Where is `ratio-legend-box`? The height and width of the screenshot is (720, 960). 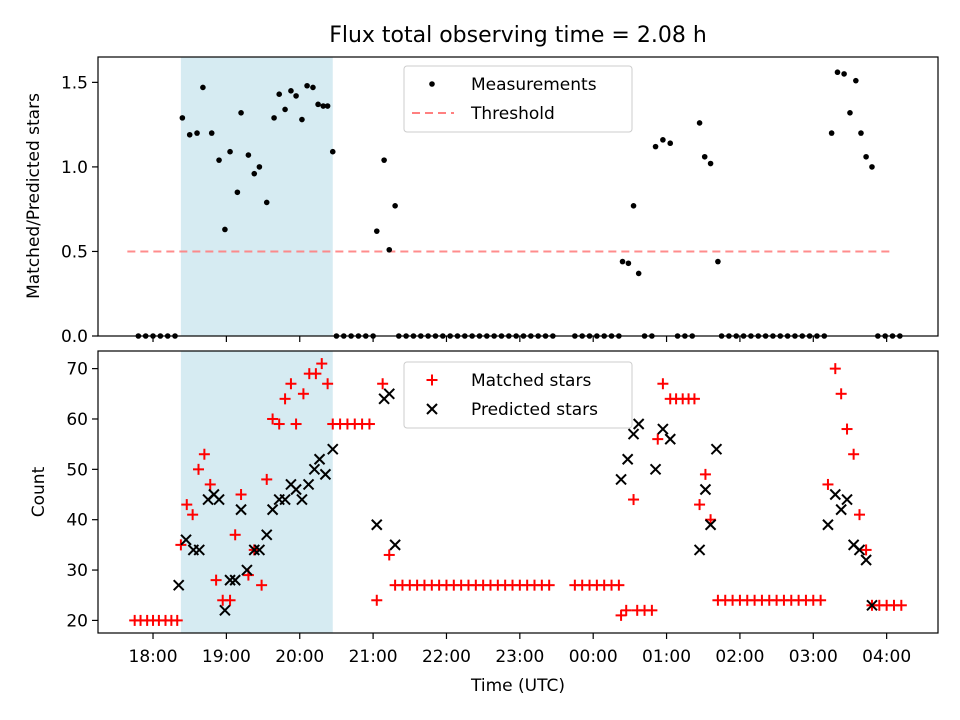
ratio-legend-box is located at coordinates (518, 99).